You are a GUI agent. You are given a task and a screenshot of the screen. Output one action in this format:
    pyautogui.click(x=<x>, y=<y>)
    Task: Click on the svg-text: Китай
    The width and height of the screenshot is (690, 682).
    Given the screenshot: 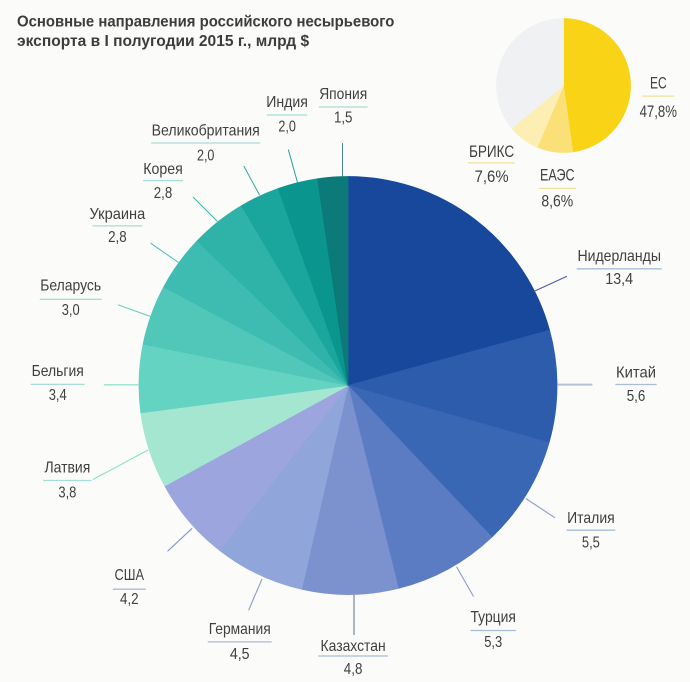 What is the action you would take?
    pyautogui.click(x=636, y=373)
    